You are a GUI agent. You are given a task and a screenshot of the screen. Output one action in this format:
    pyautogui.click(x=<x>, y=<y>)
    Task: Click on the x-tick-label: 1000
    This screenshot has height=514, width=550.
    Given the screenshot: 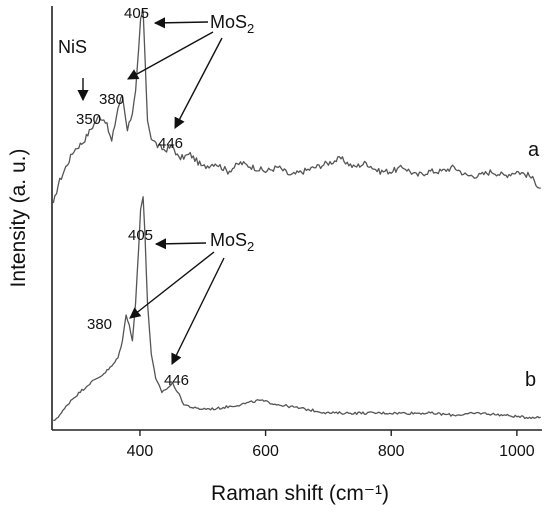 What is the action you would take?
    pyautogui.click(x=517, y=451)
    